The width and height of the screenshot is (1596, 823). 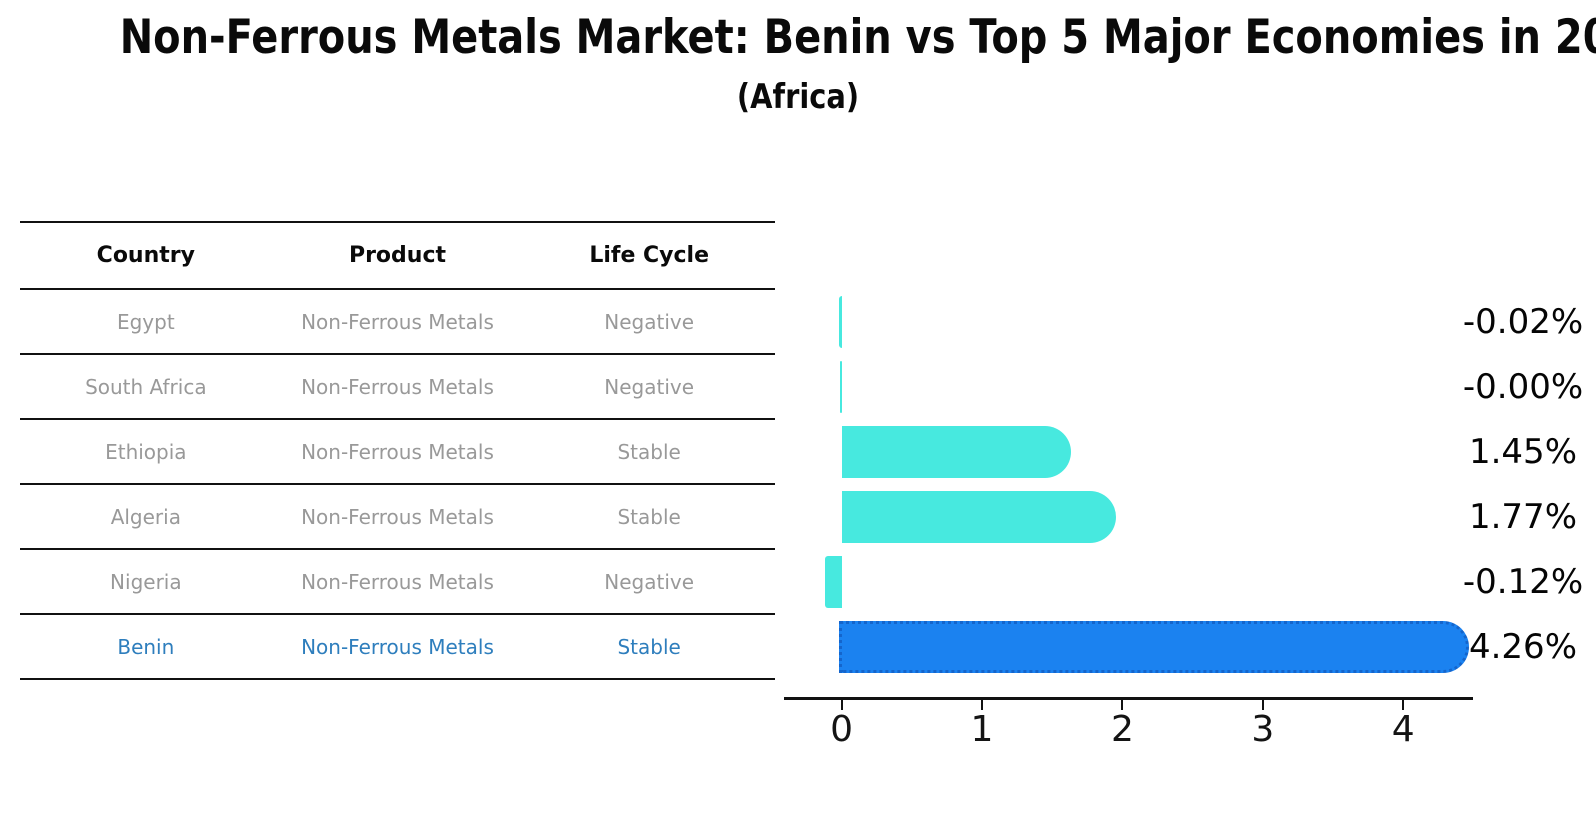 What do you see at coordinates (145, 255) in the screenshot?
I see `column-header-country: Country` at bounding box center [145, 255].